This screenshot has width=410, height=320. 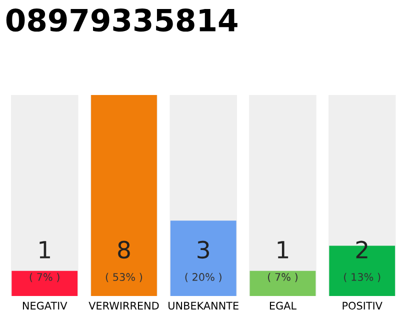 I want to click on annotation: ( 20% ), so click(x=203, y=277).